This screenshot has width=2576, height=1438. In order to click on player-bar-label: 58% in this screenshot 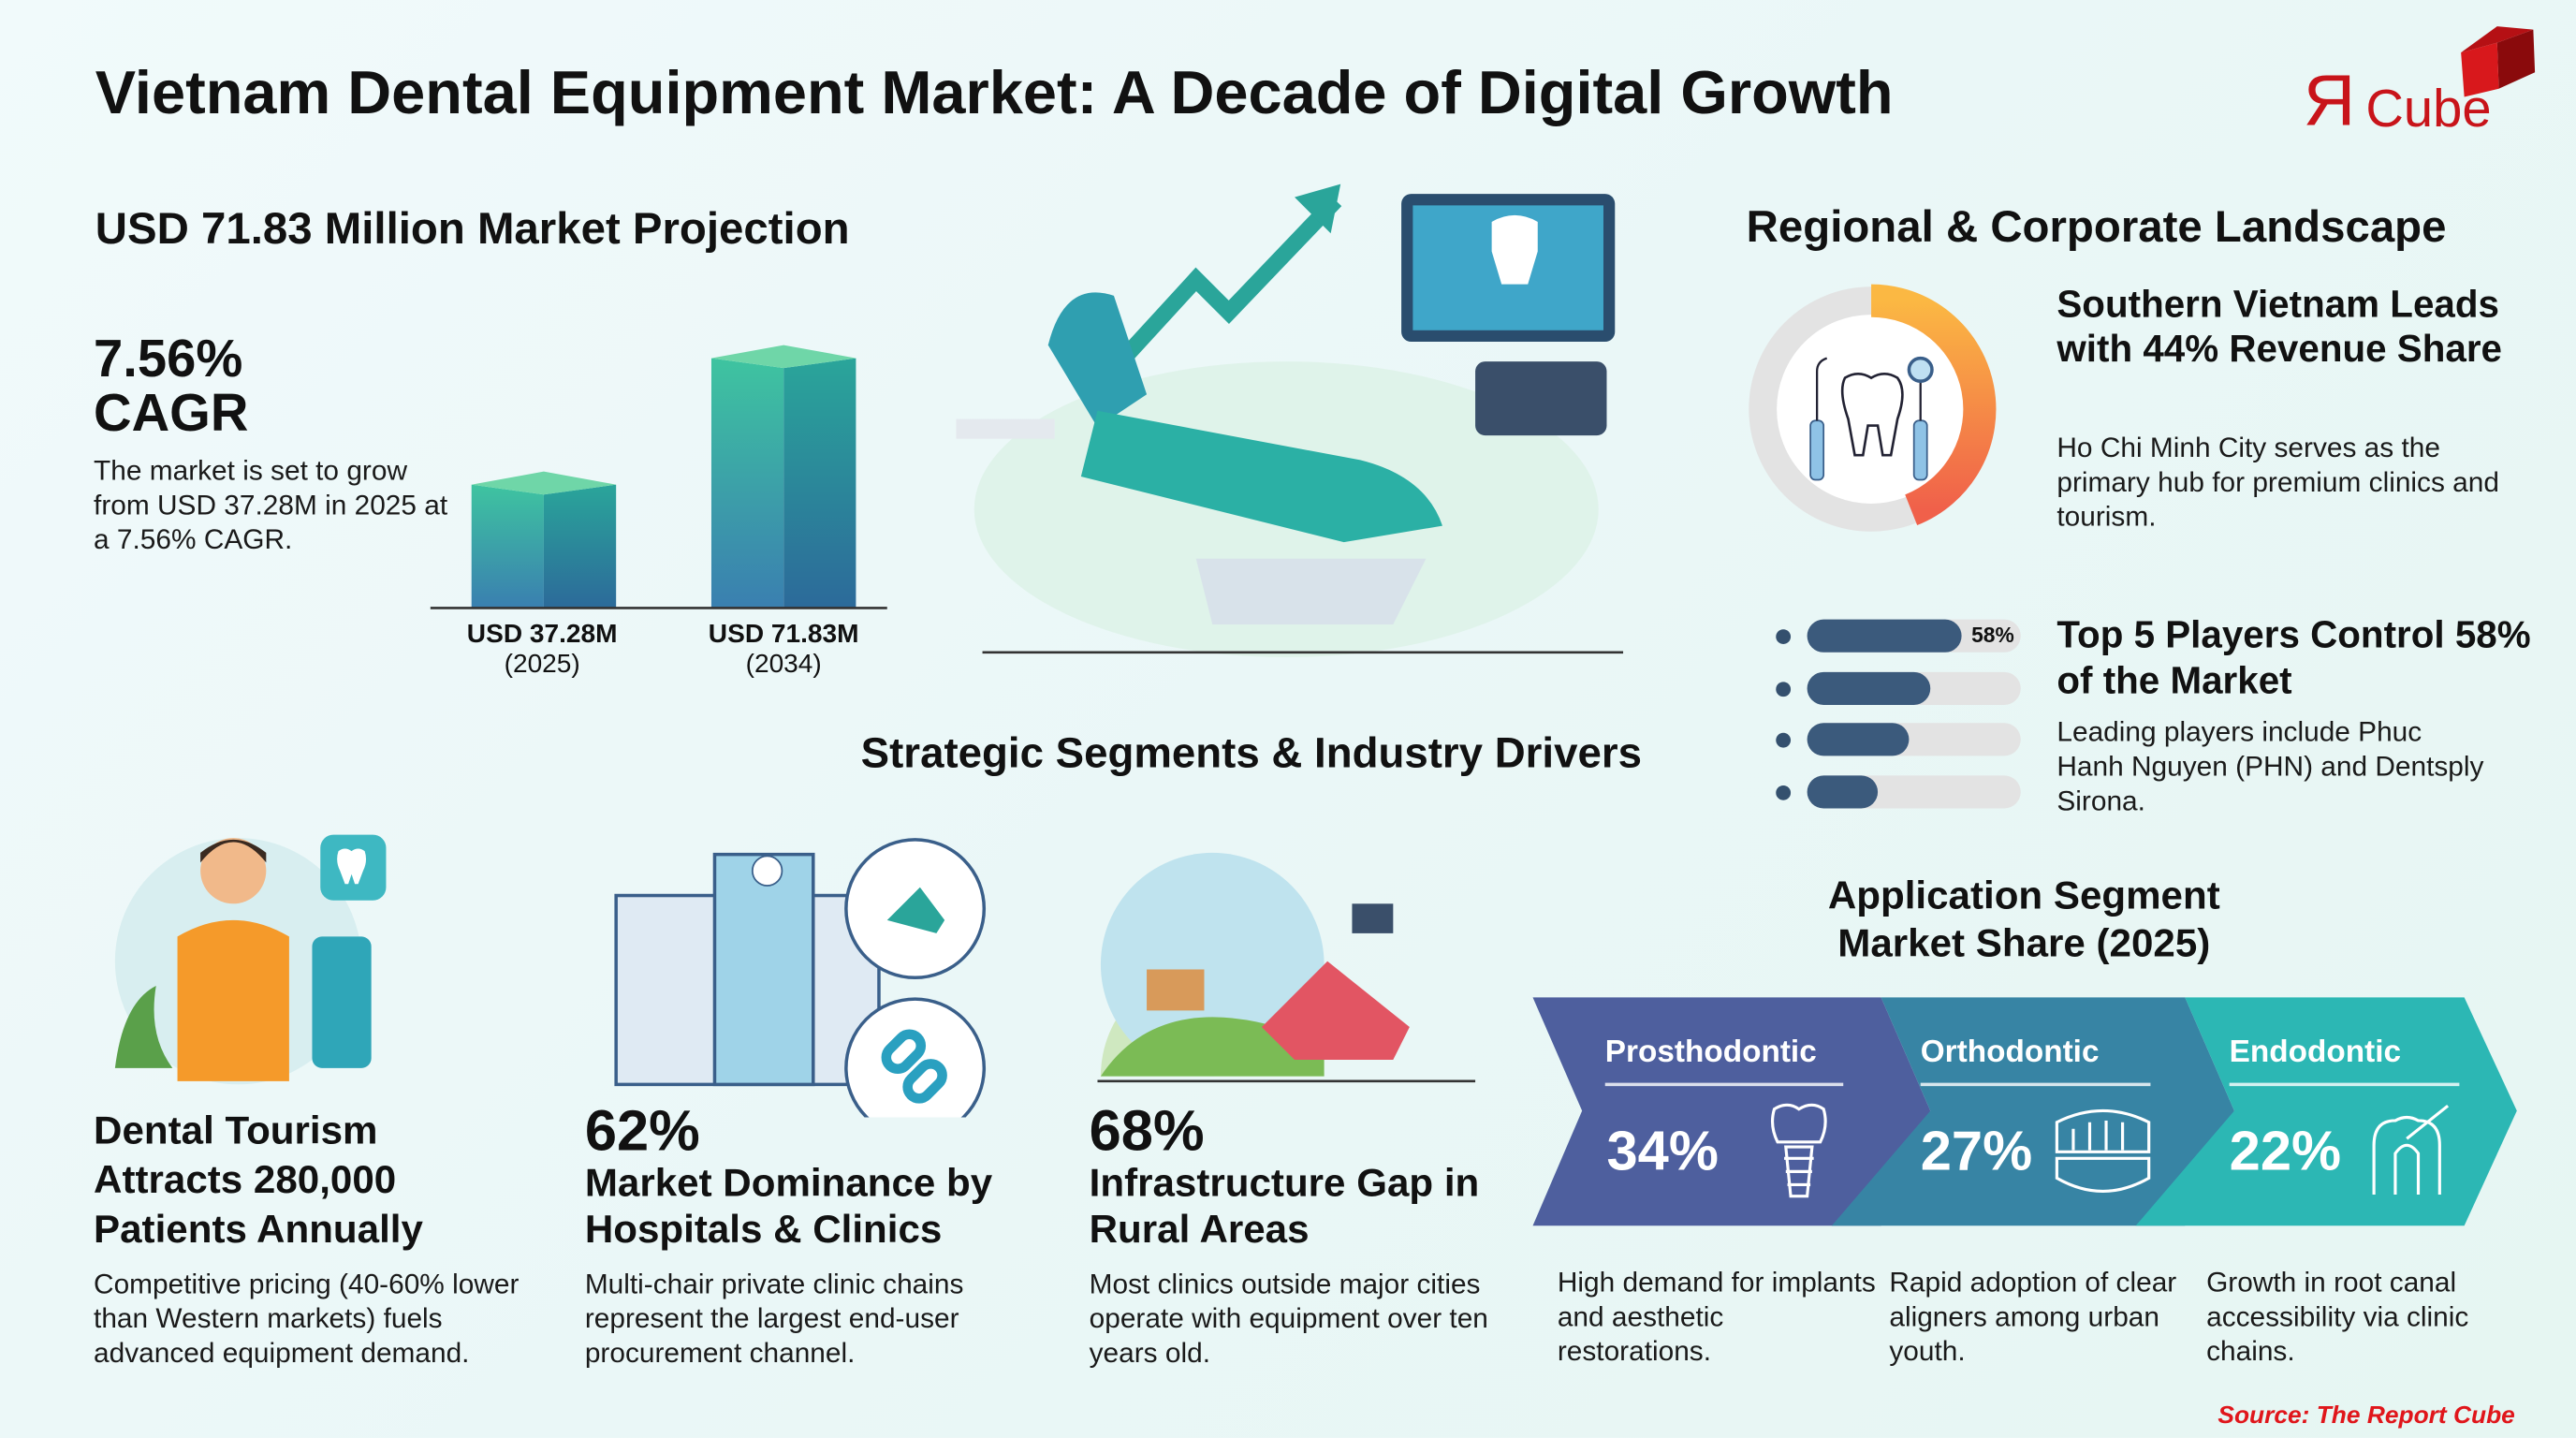, I will do `click(1992, 635)`.